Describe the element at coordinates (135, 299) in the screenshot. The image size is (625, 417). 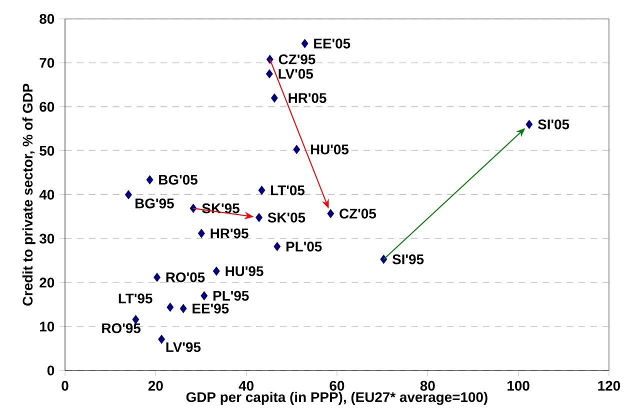
I see `annotation: LT'95` at that location.